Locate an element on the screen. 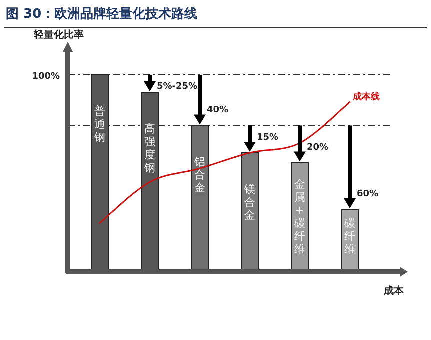  x-tick-label: 铝合金 is located at coordinates (200, 175).